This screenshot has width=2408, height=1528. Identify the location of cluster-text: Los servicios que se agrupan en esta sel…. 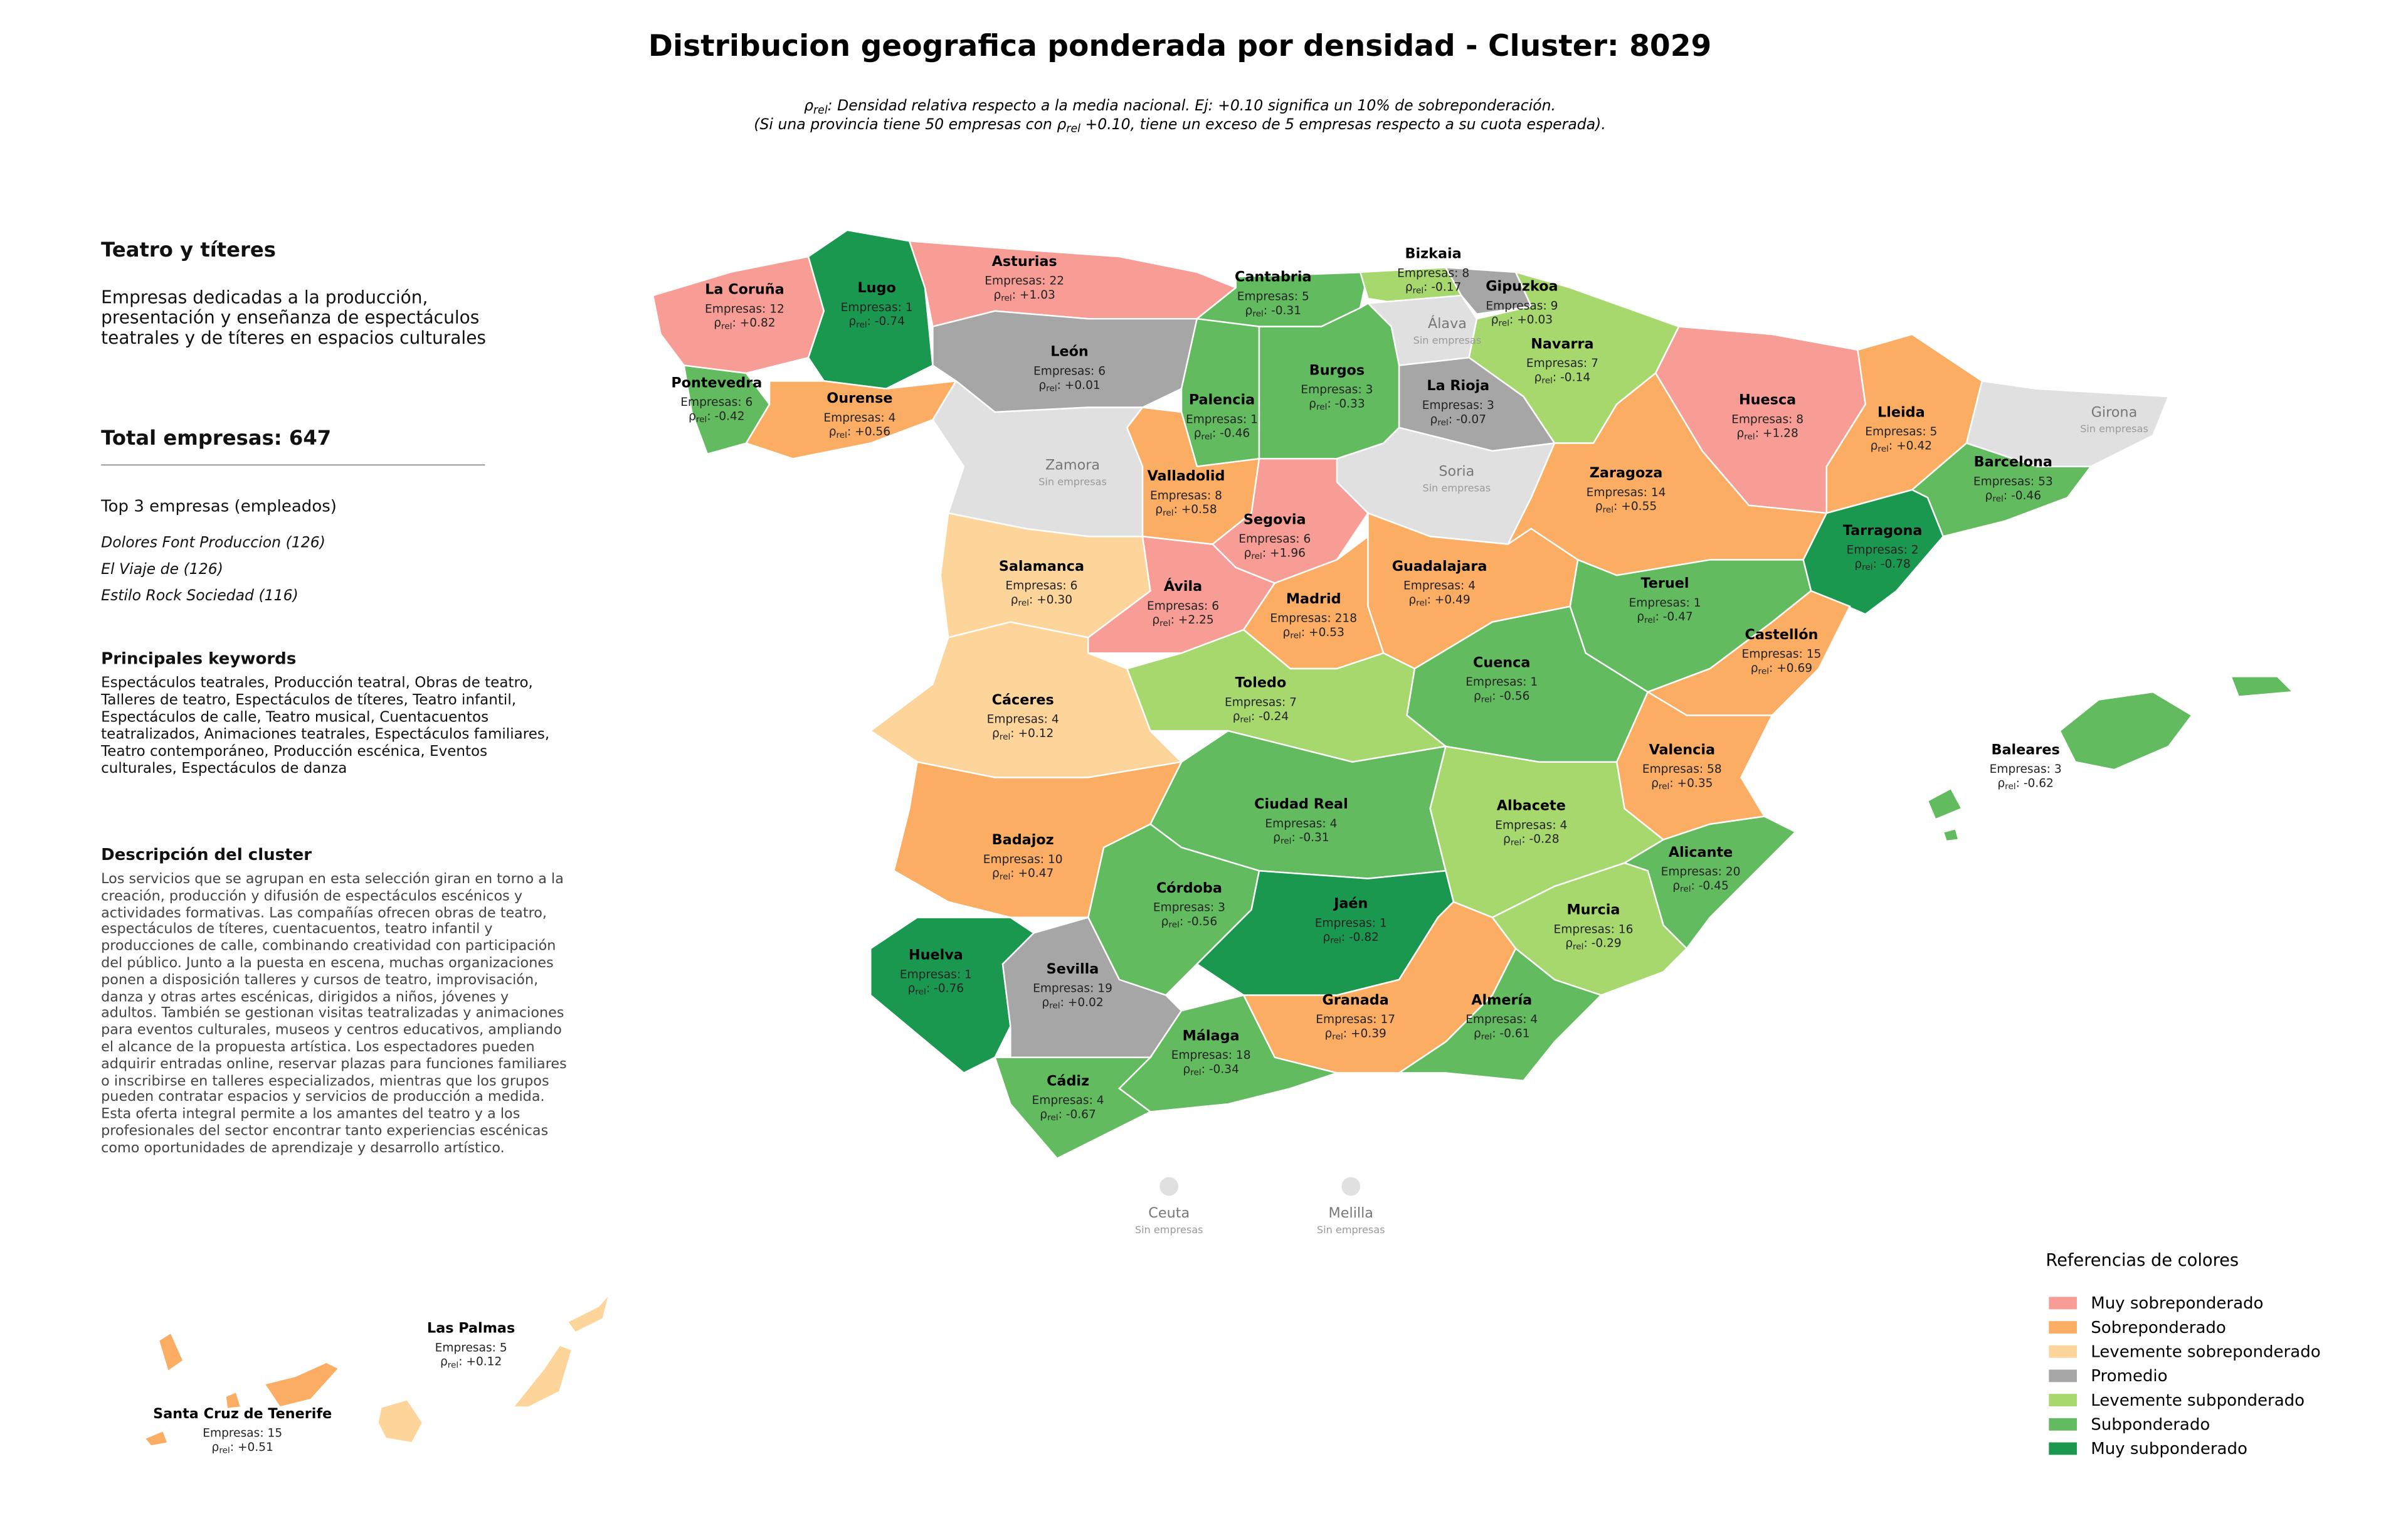
(334, 1014).